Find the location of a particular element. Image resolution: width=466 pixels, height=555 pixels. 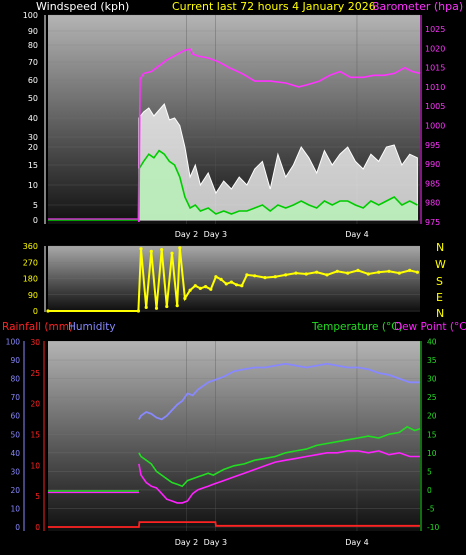

barometer-tick-label: 975 is located at coordinates (432, 222).